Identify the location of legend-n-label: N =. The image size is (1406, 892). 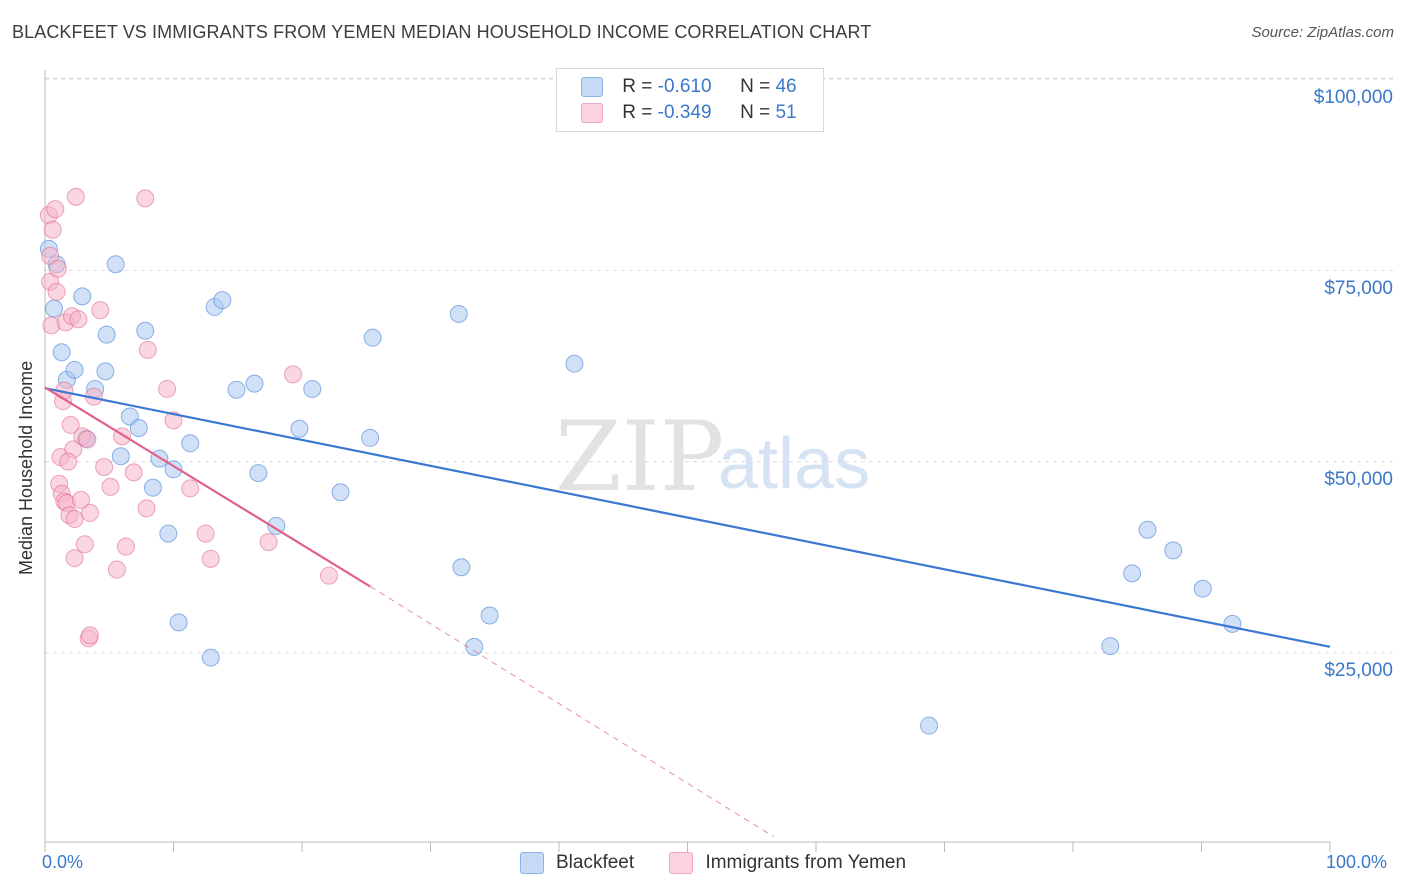
(758, 86).